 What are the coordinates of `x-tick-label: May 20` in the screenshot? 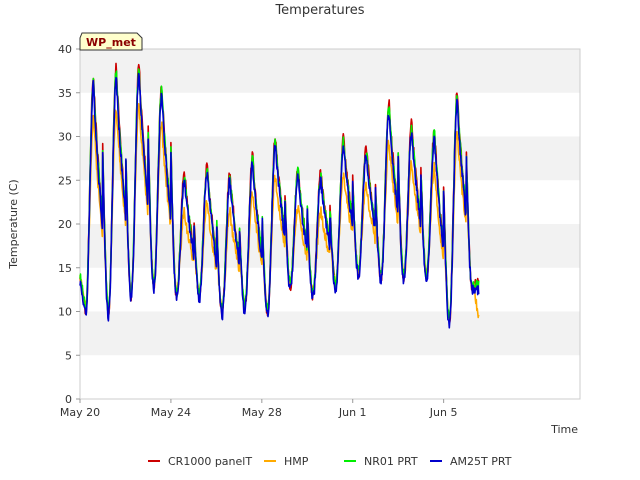 It's located at (80, 412).